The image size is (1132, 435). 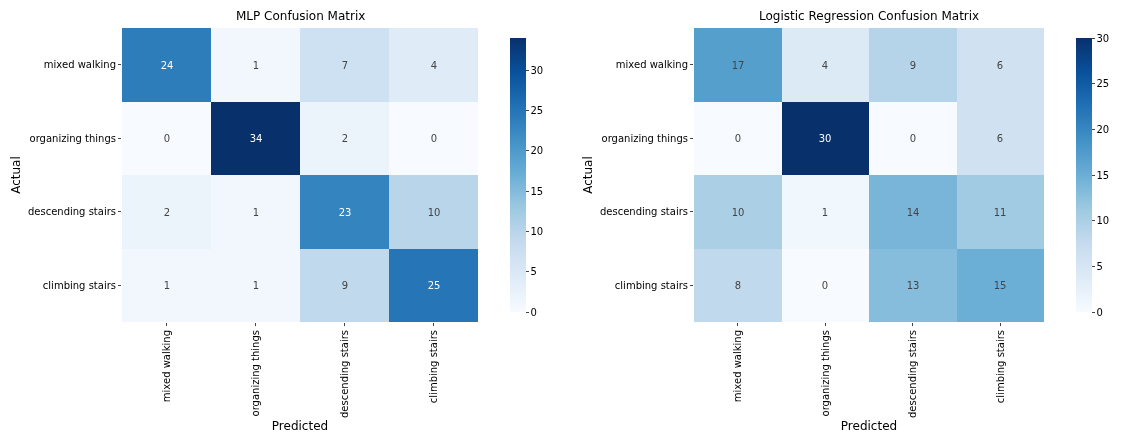 What do you see at coordinates (301, 16) in the screenshot?
I see `chart-title: MLP Confusion Matrix` at bounding box center [301, 16].